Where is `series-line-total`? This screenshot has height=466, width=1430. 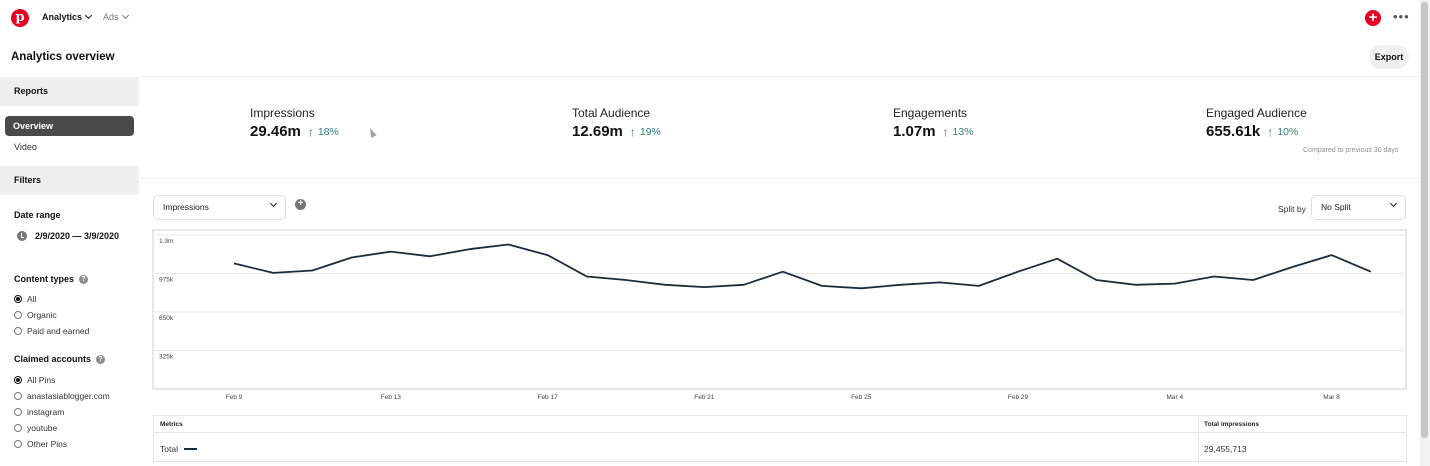 series-line-total is located at coordinates (802, 266).